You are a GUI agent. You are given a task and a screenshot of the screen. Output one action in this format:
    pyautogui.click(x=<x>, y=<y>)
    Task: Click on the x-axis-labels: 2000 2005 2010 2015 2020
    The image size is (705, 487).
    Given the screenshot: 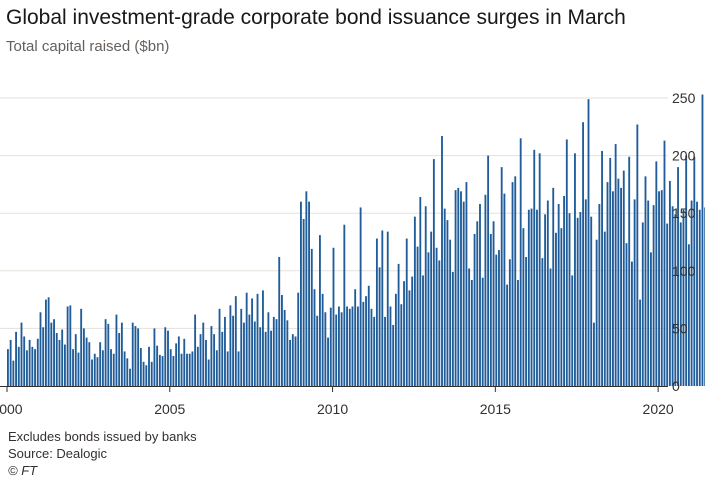 What is the action you would take?
    pyautogui.click(x=337, y=409)
    